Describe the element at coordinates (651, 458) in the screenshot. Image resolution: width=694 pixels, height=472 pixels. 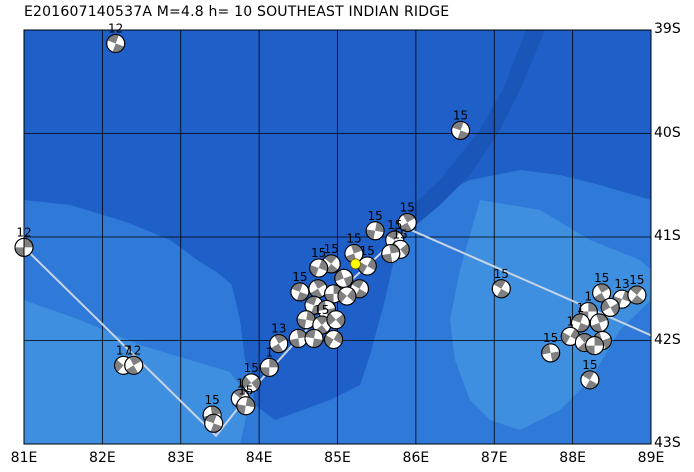
I see `longitude-label: 89E` at that location.